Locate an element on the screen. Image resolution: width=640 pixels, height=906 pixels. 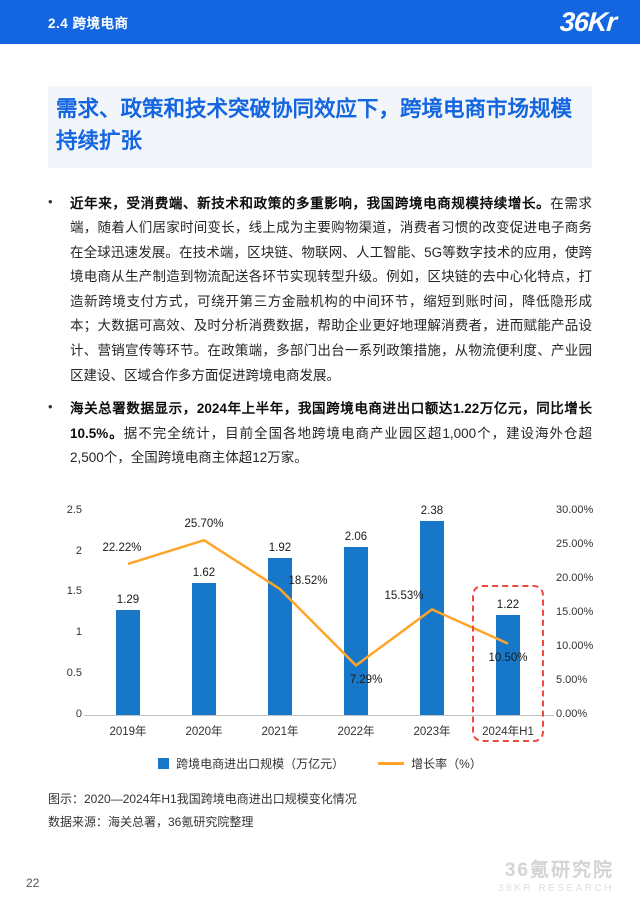
y-axis-left-tick: 1.5 is located at coordinates (74, 591).